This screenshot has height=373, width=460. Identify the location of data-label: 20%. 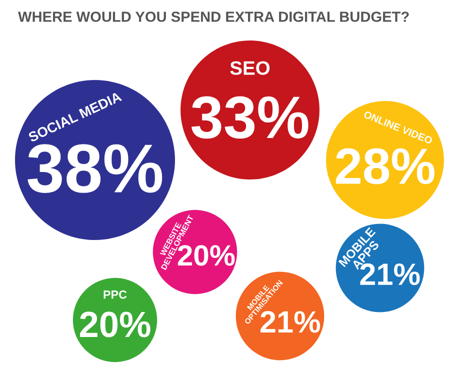
(115, 325).